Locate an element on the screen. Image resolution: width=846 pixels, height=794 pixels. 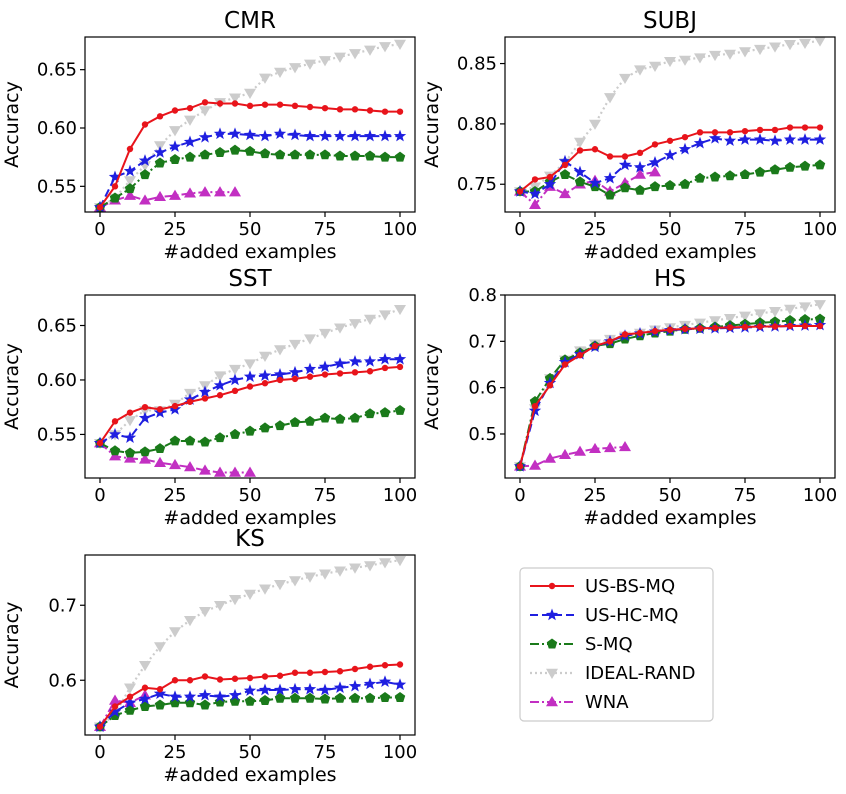
y-tick-label: 0.75 is located at coordinates (477, 184).